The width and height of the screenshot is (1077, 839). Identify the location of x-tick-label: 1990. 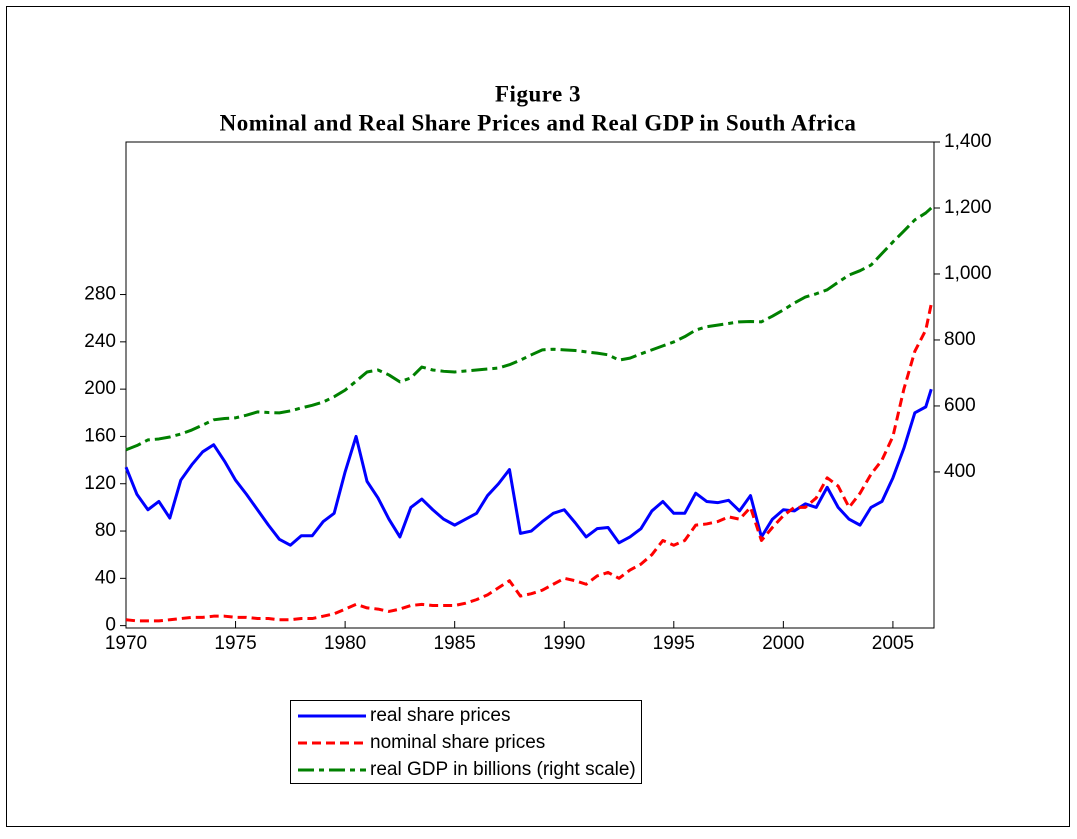
(564, 643).